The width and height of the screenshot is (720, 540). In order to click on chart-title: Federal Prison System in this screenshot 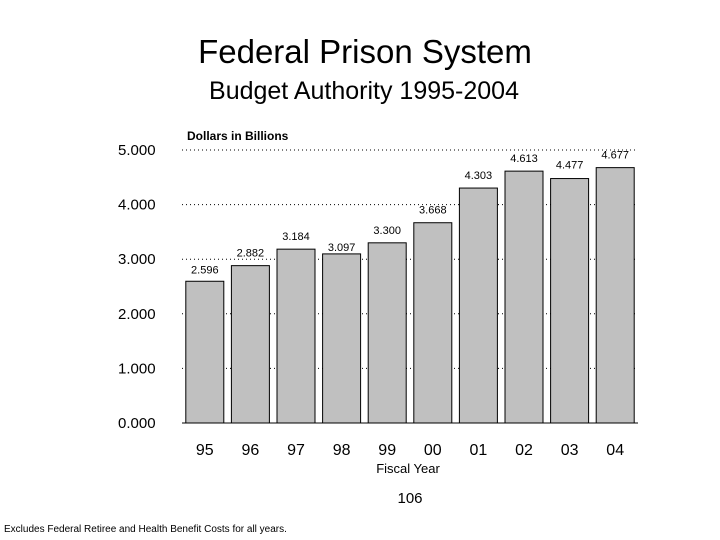, I will do `click(365, 51)`.